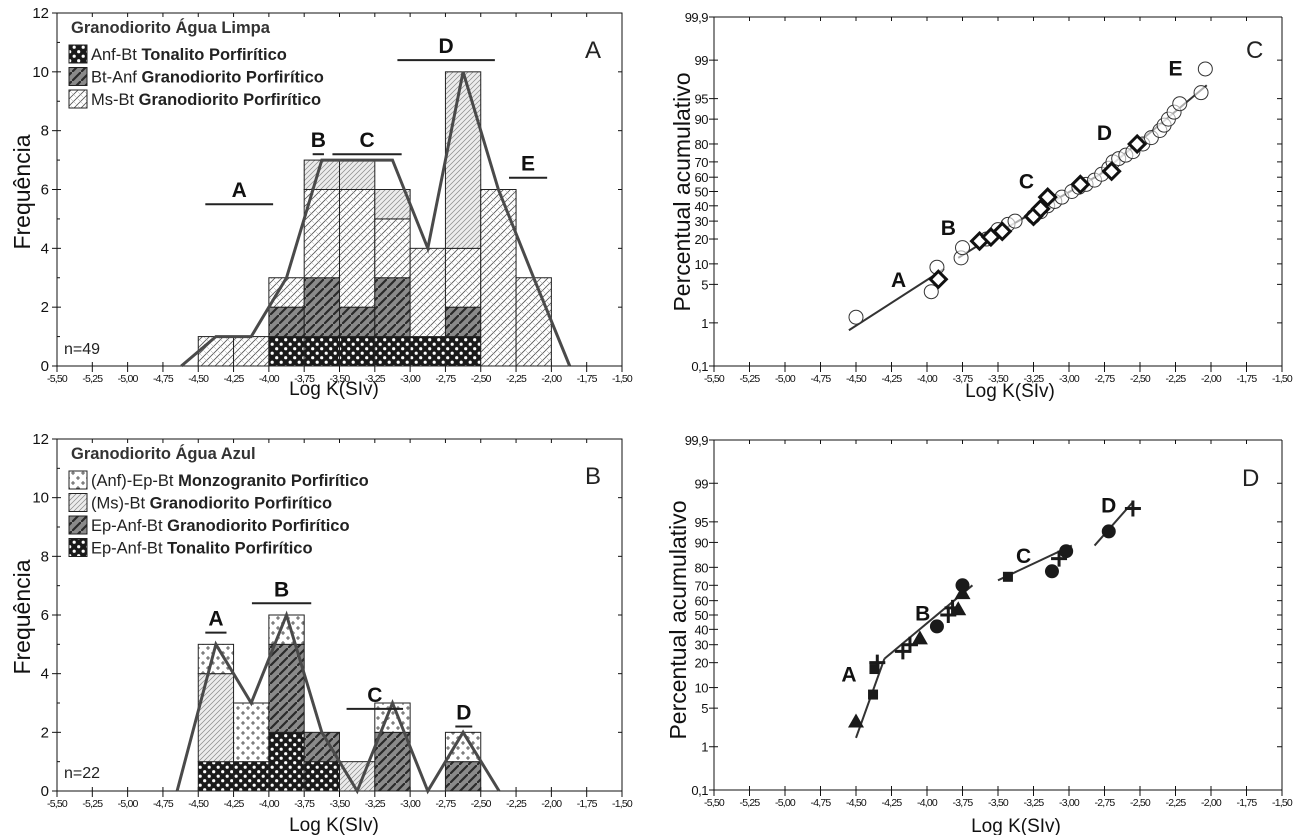 The image size is (1298, 835). Describe the element at coordinates (171, 27) in the screenshot. I see `panel-a-legend-title: Granodiorito Água Limpa` at that location.